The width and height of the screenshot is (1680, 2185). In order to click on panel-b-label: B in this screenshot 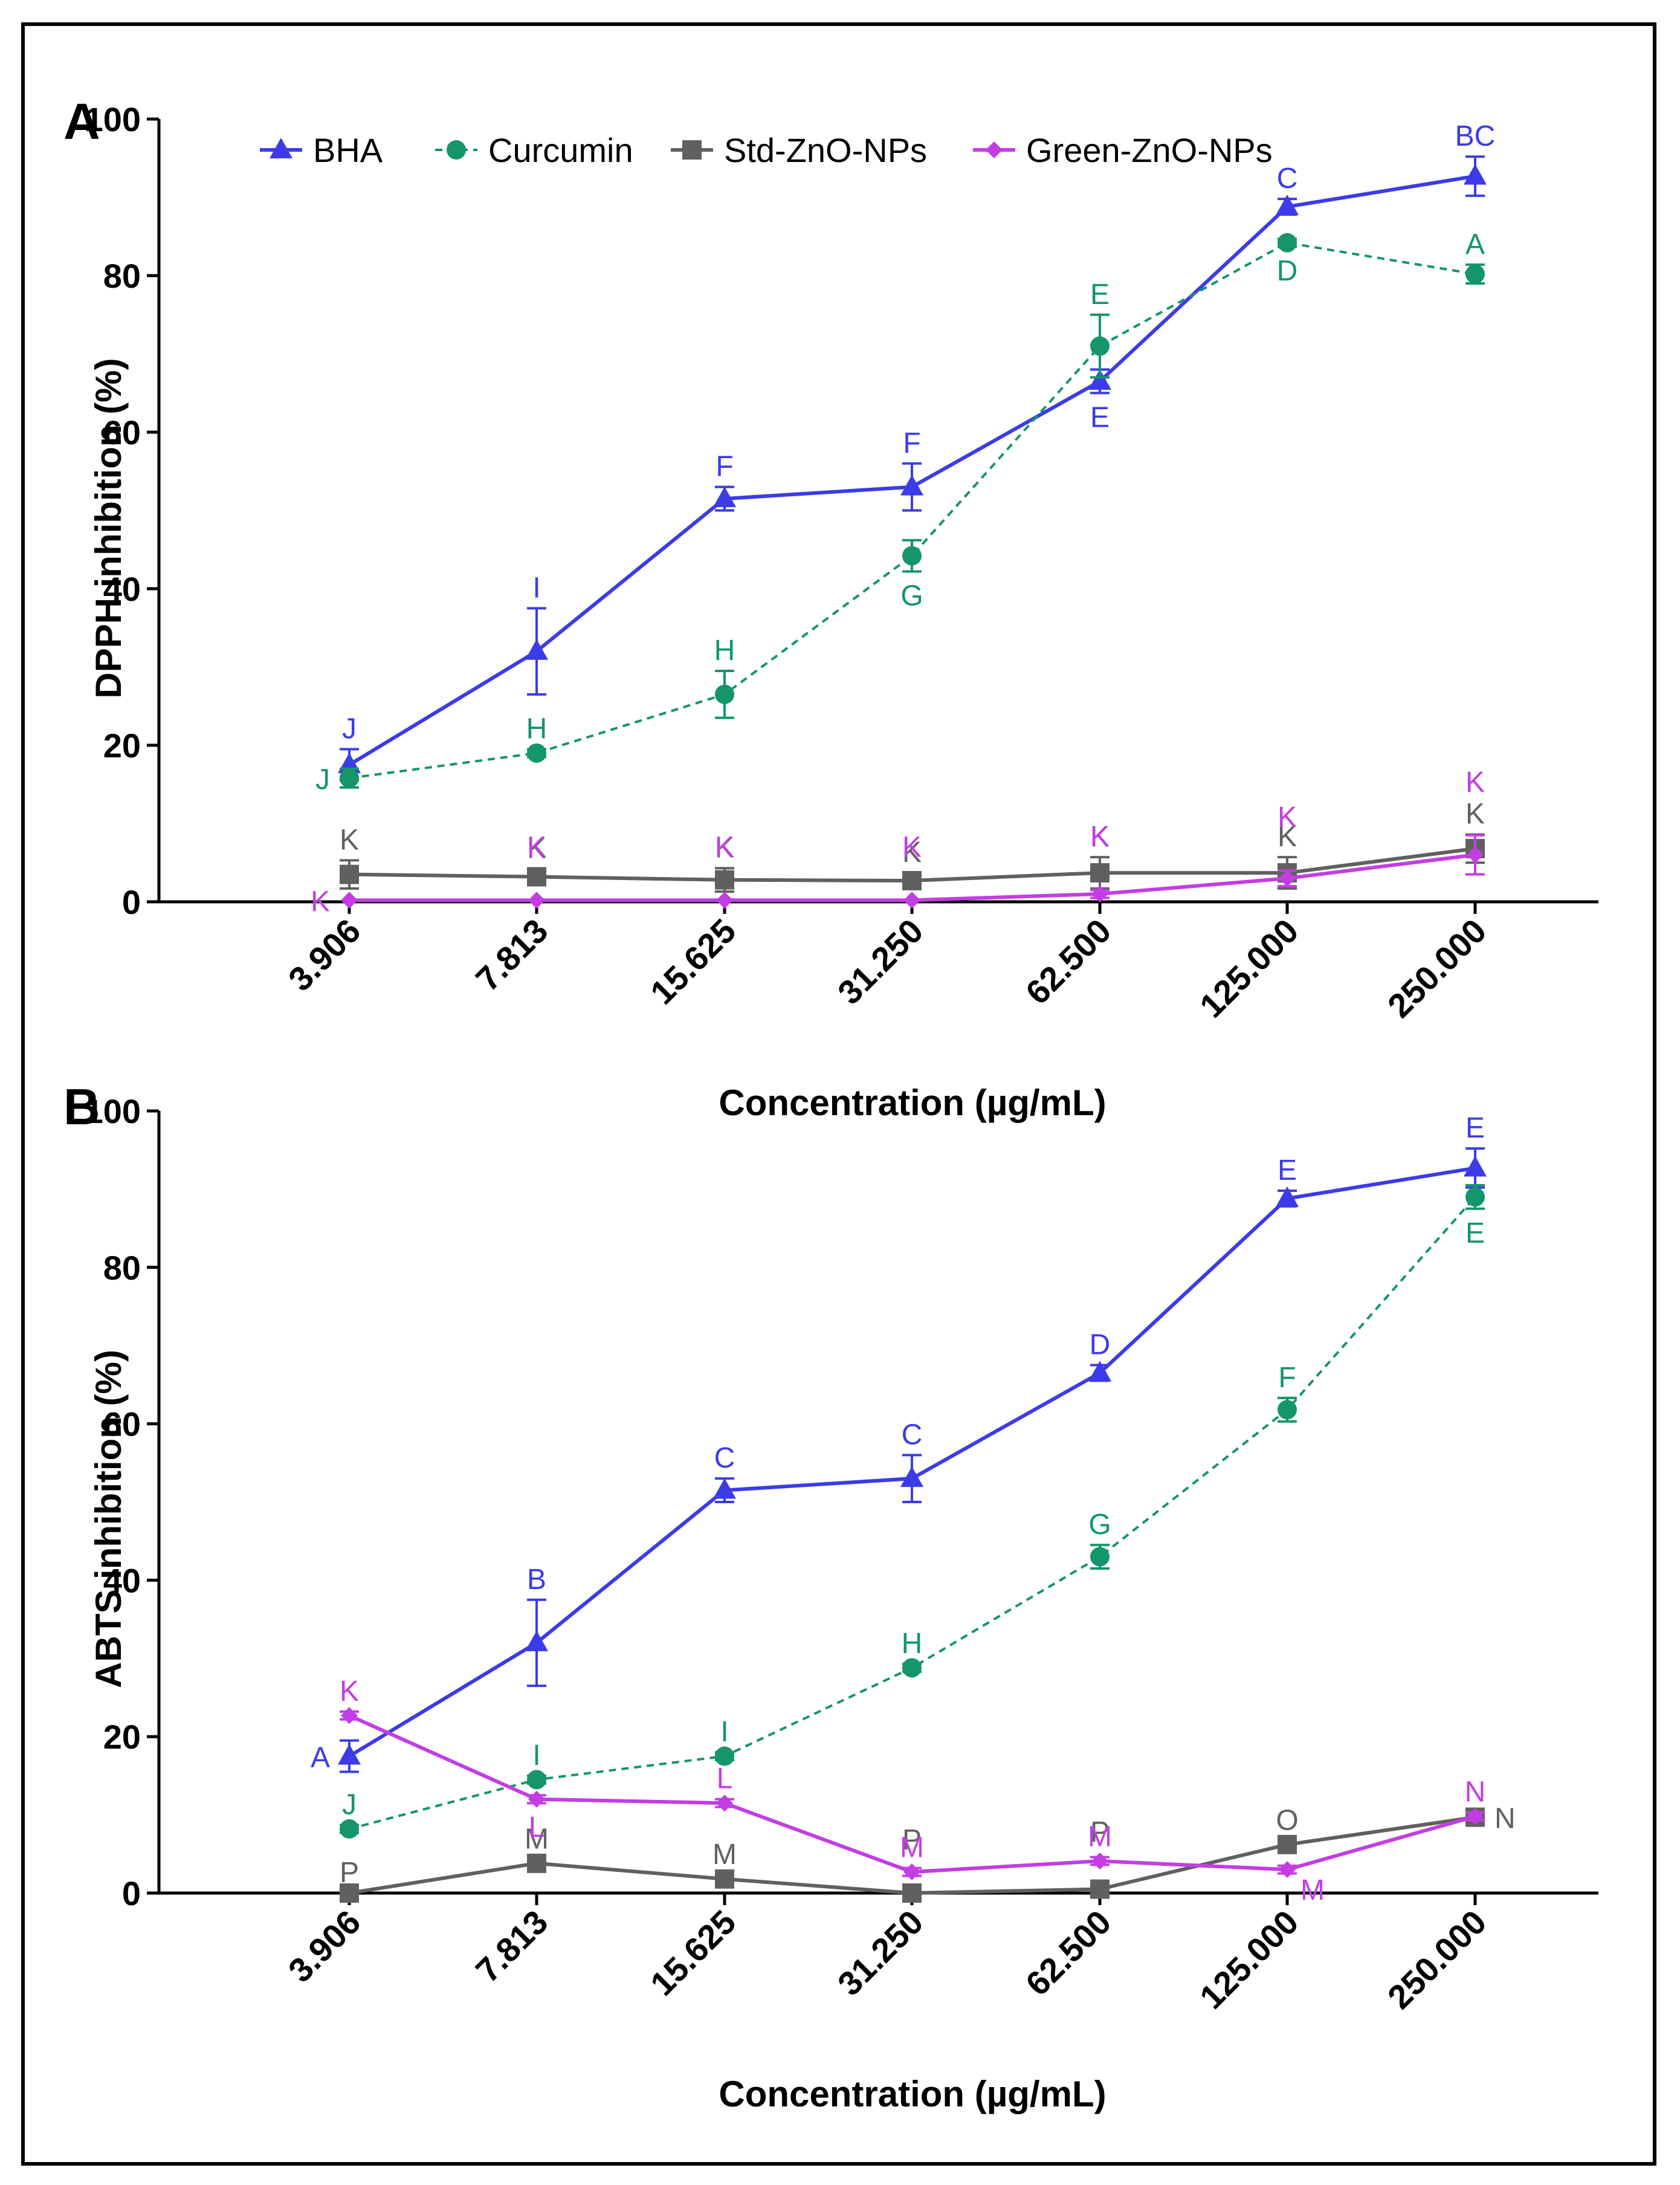, I will do `click(81, 1106)`.